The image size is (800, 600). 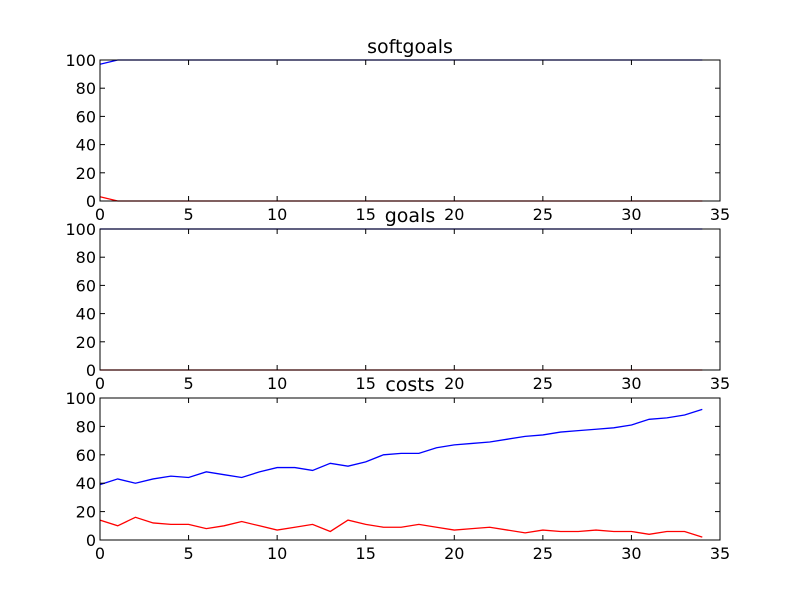 I want to click on chart-title: costs, so click(x=409, y=385).